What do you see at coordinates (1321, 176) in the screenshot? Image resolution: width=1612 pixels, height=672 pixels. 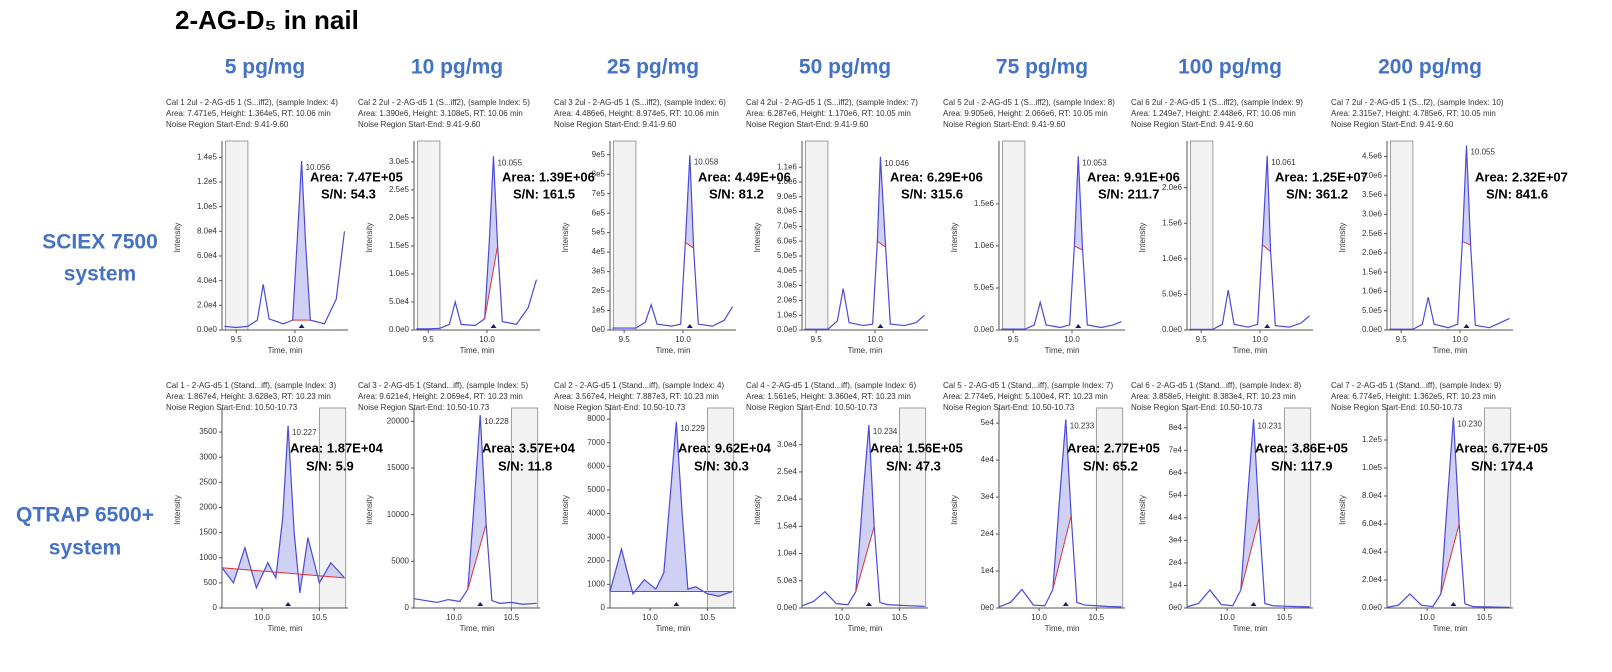 I see `area-annotation: Area: 1.25E+07` at bounding box center [1321, 176].